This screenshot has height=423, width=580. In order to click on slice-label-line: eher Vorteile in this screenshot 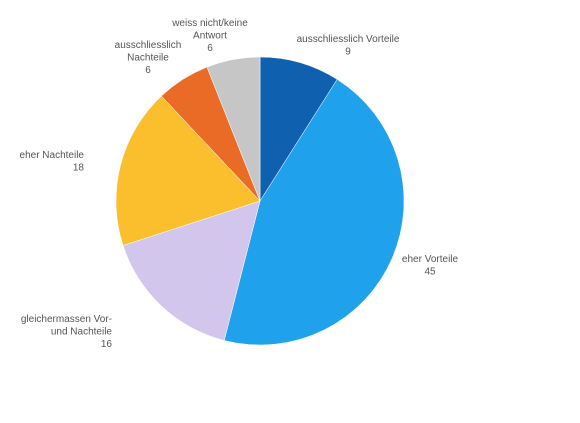, I will do `click(430, 259)`.